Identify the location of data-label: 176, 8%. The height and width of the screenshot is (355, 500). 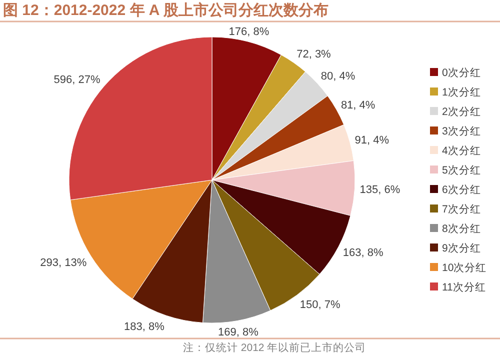
(249, 32).